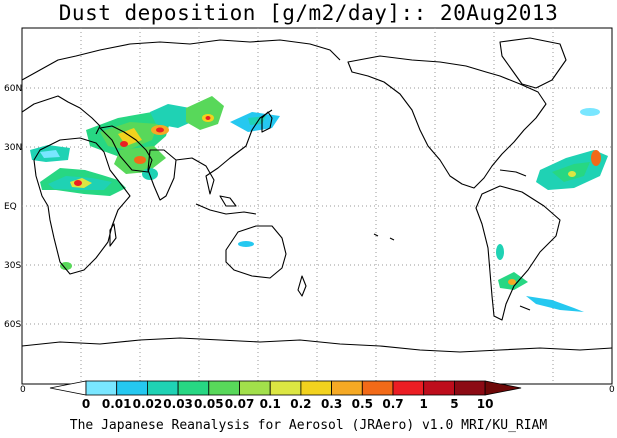  Describe the element at coordinates (240, 404) in the screenshot. I see `colorbar-tick-label: 0.07` at that location.